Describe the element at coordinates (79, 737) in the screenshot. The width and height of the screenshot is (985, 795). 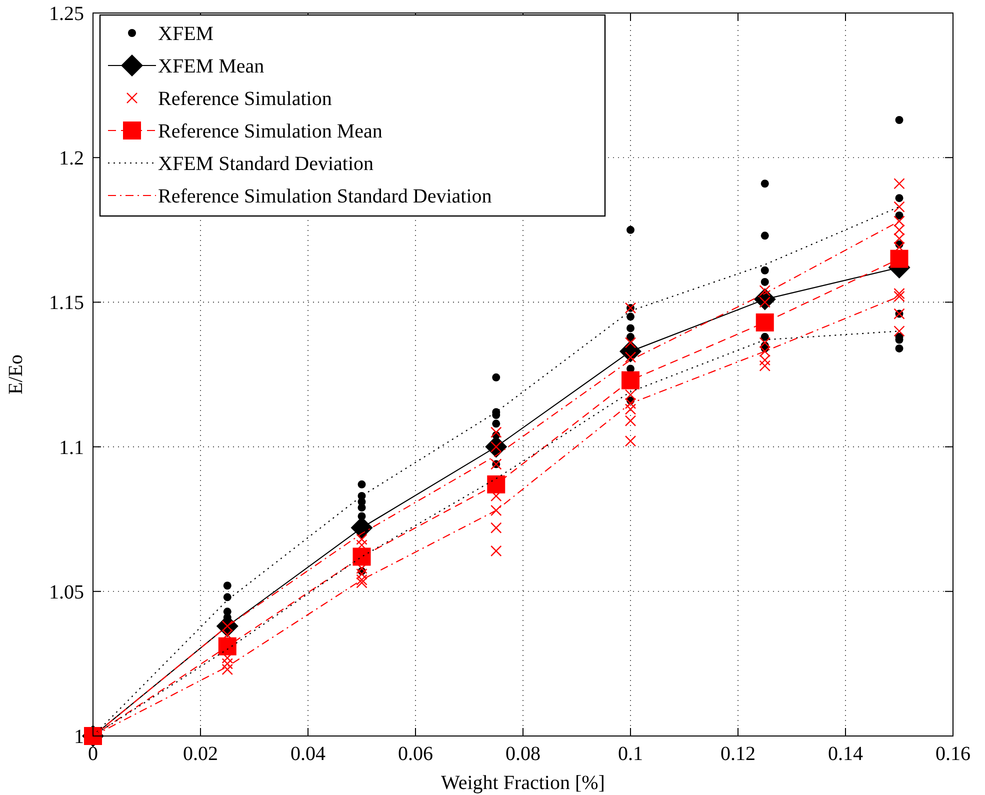
I see `y-tick-label: 1` at that location.